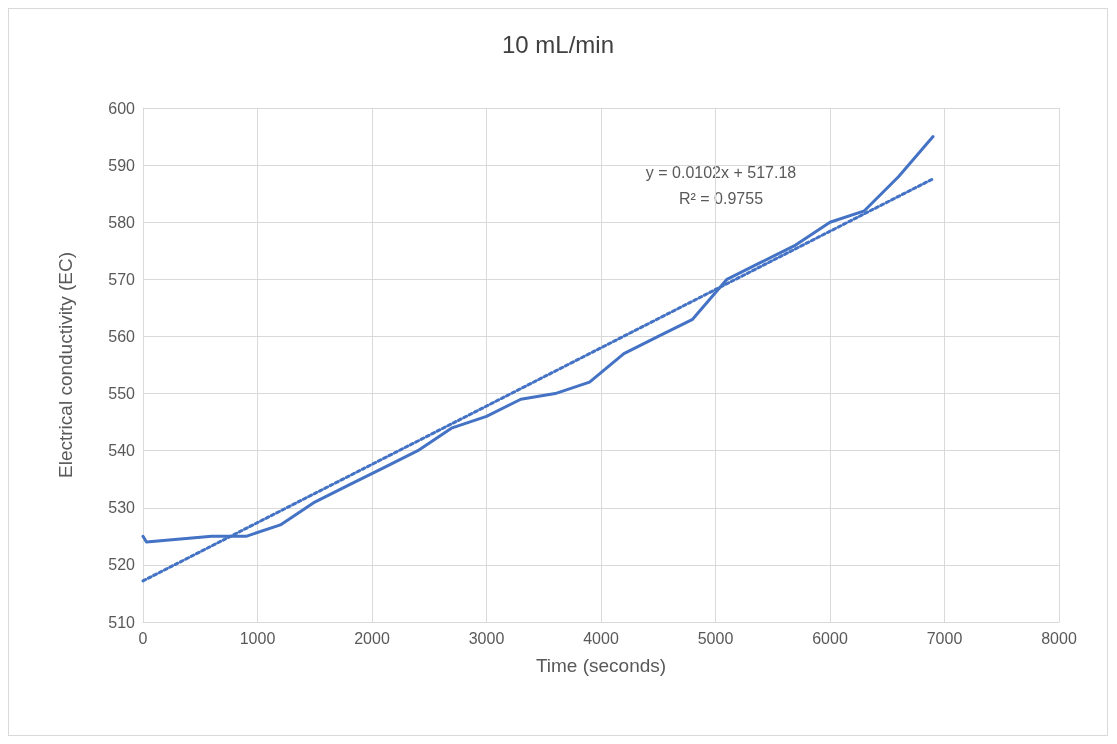 This screenshot has width=1117, height=744. I want to click on y-tick-label: 590, so click(122, 165).